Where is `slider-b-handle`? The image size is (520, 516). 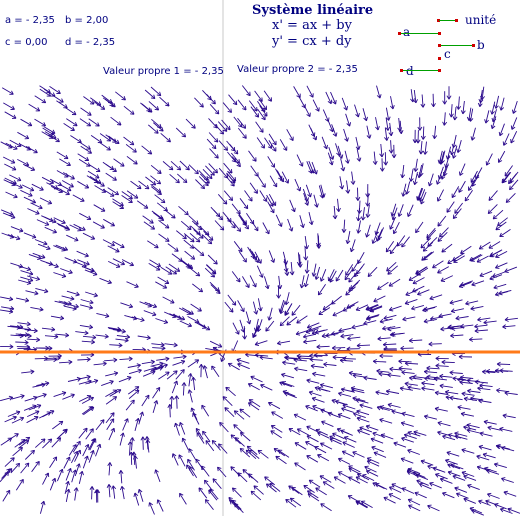 slider-b-handle is located at coordinates (473, 45).